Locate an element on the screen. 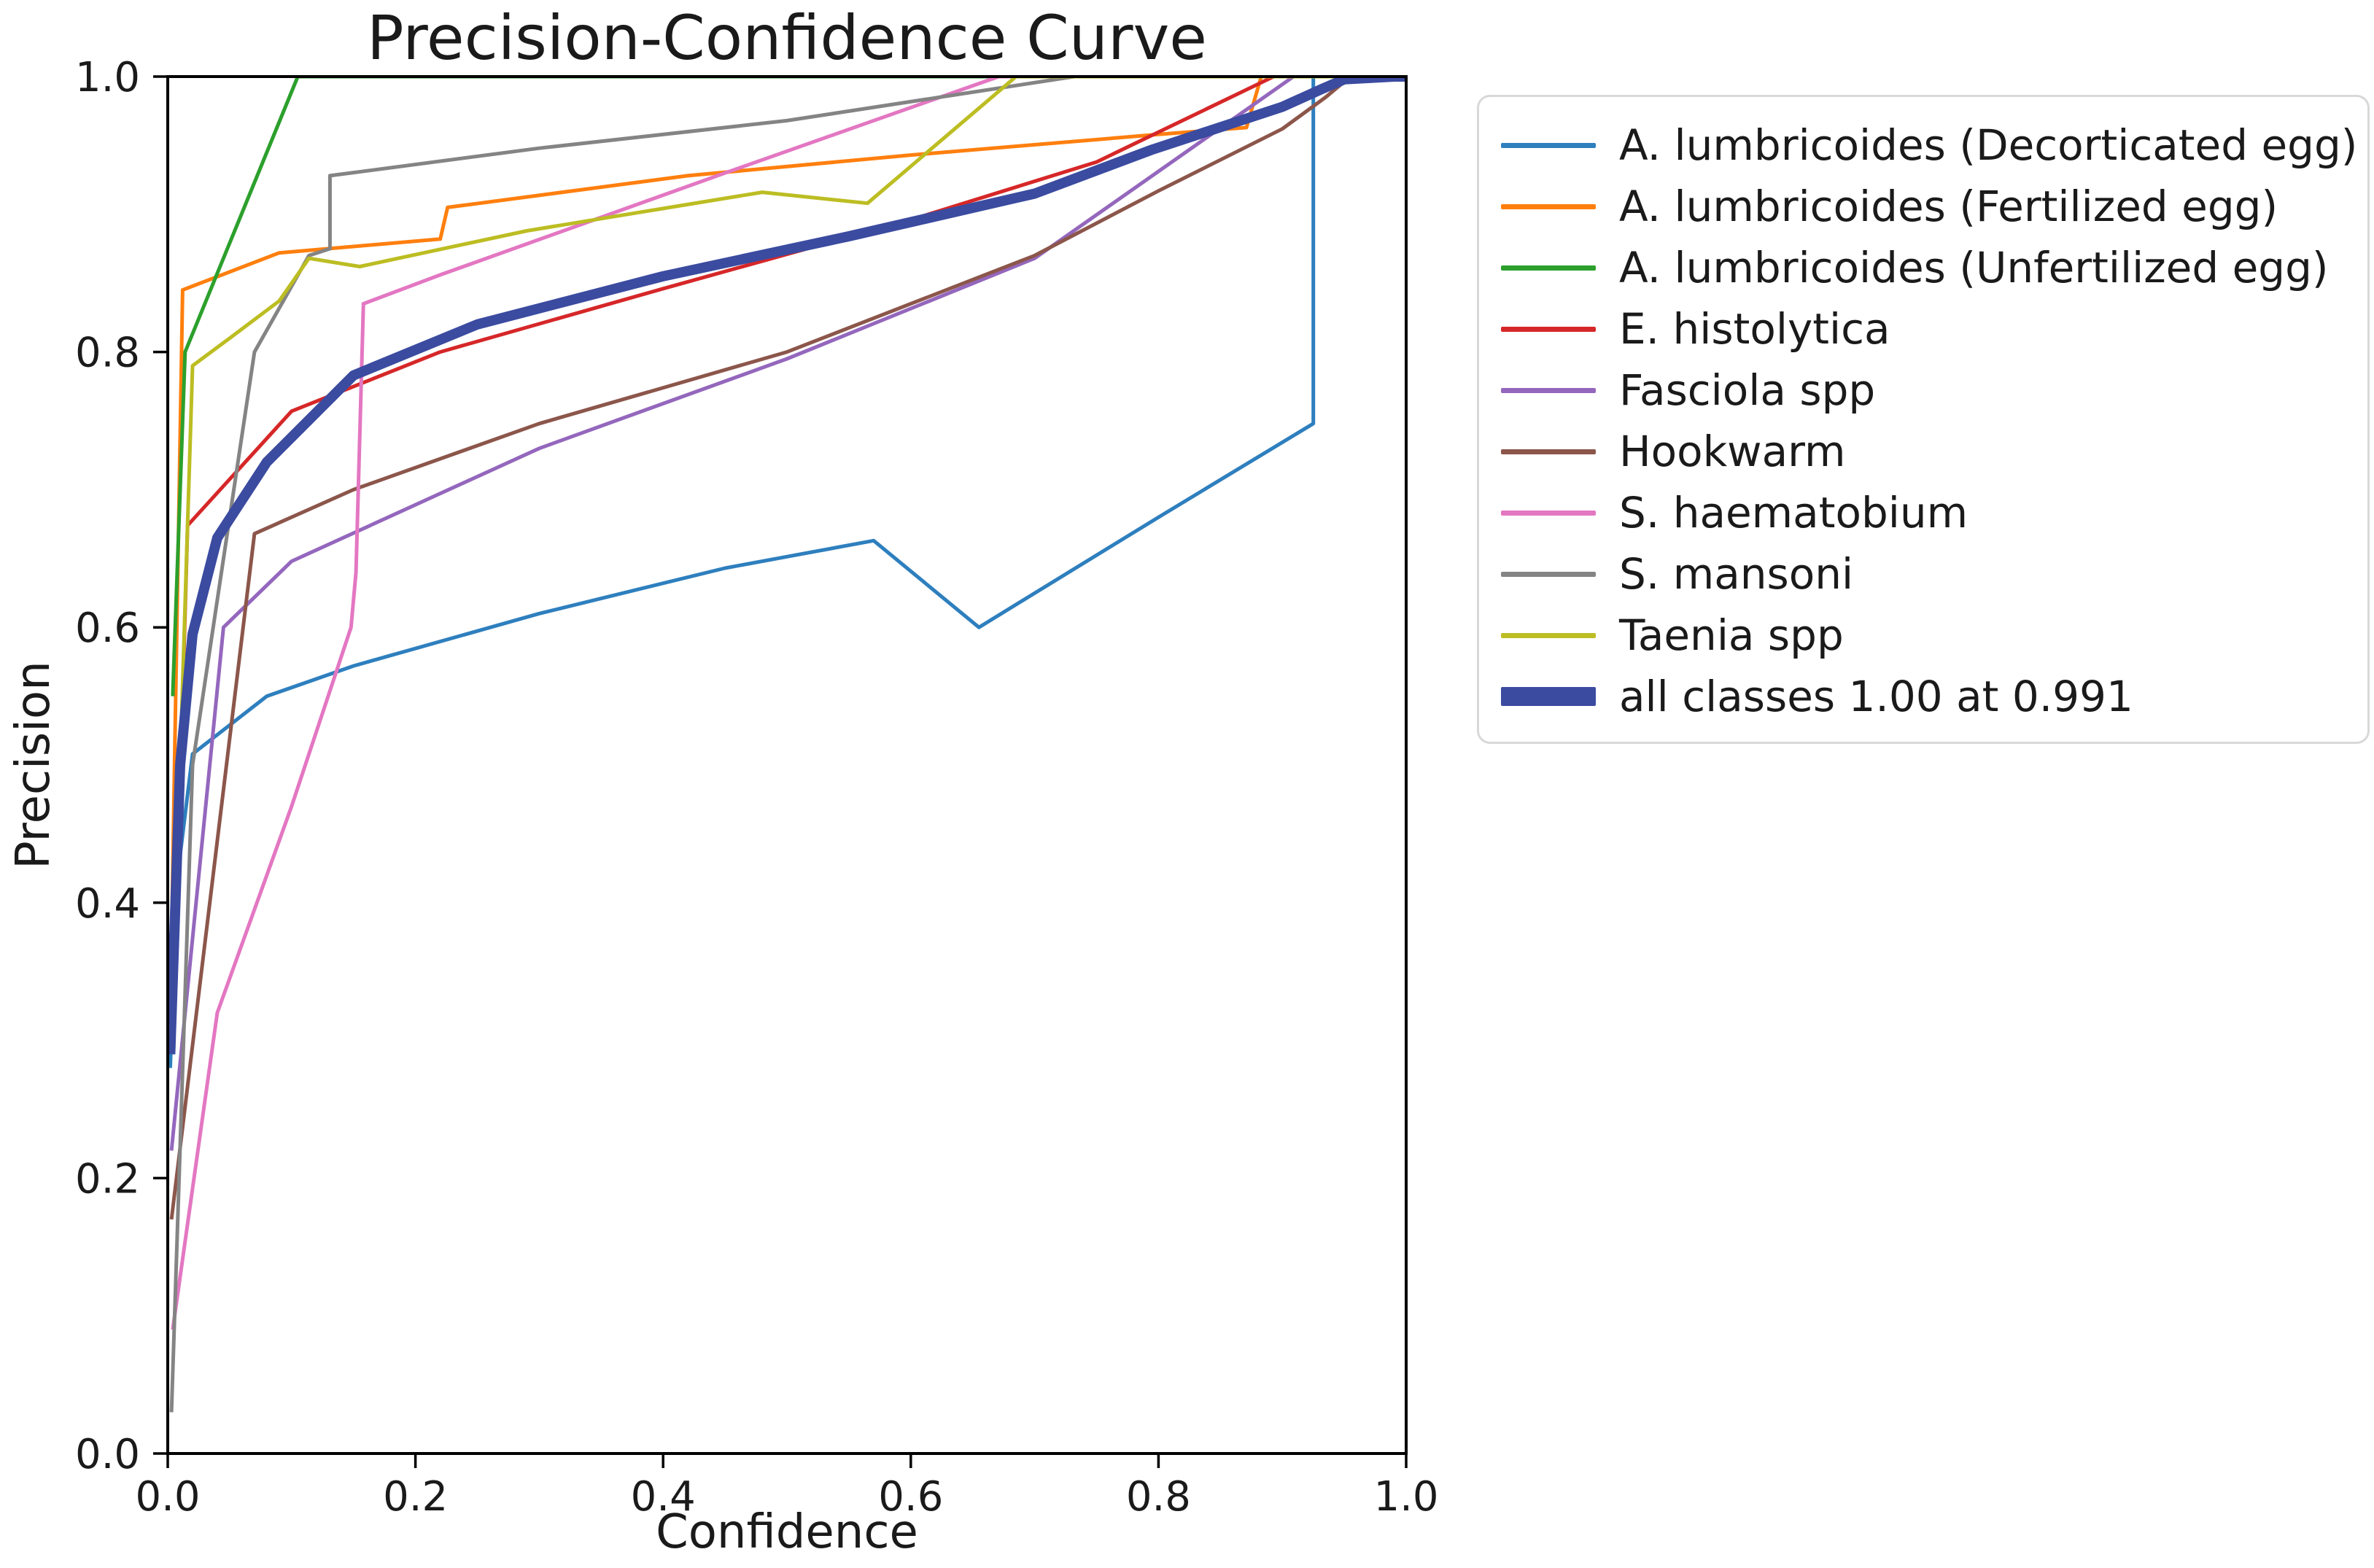  legend-item: Hookwarm is located at coordinates (1923, 451).